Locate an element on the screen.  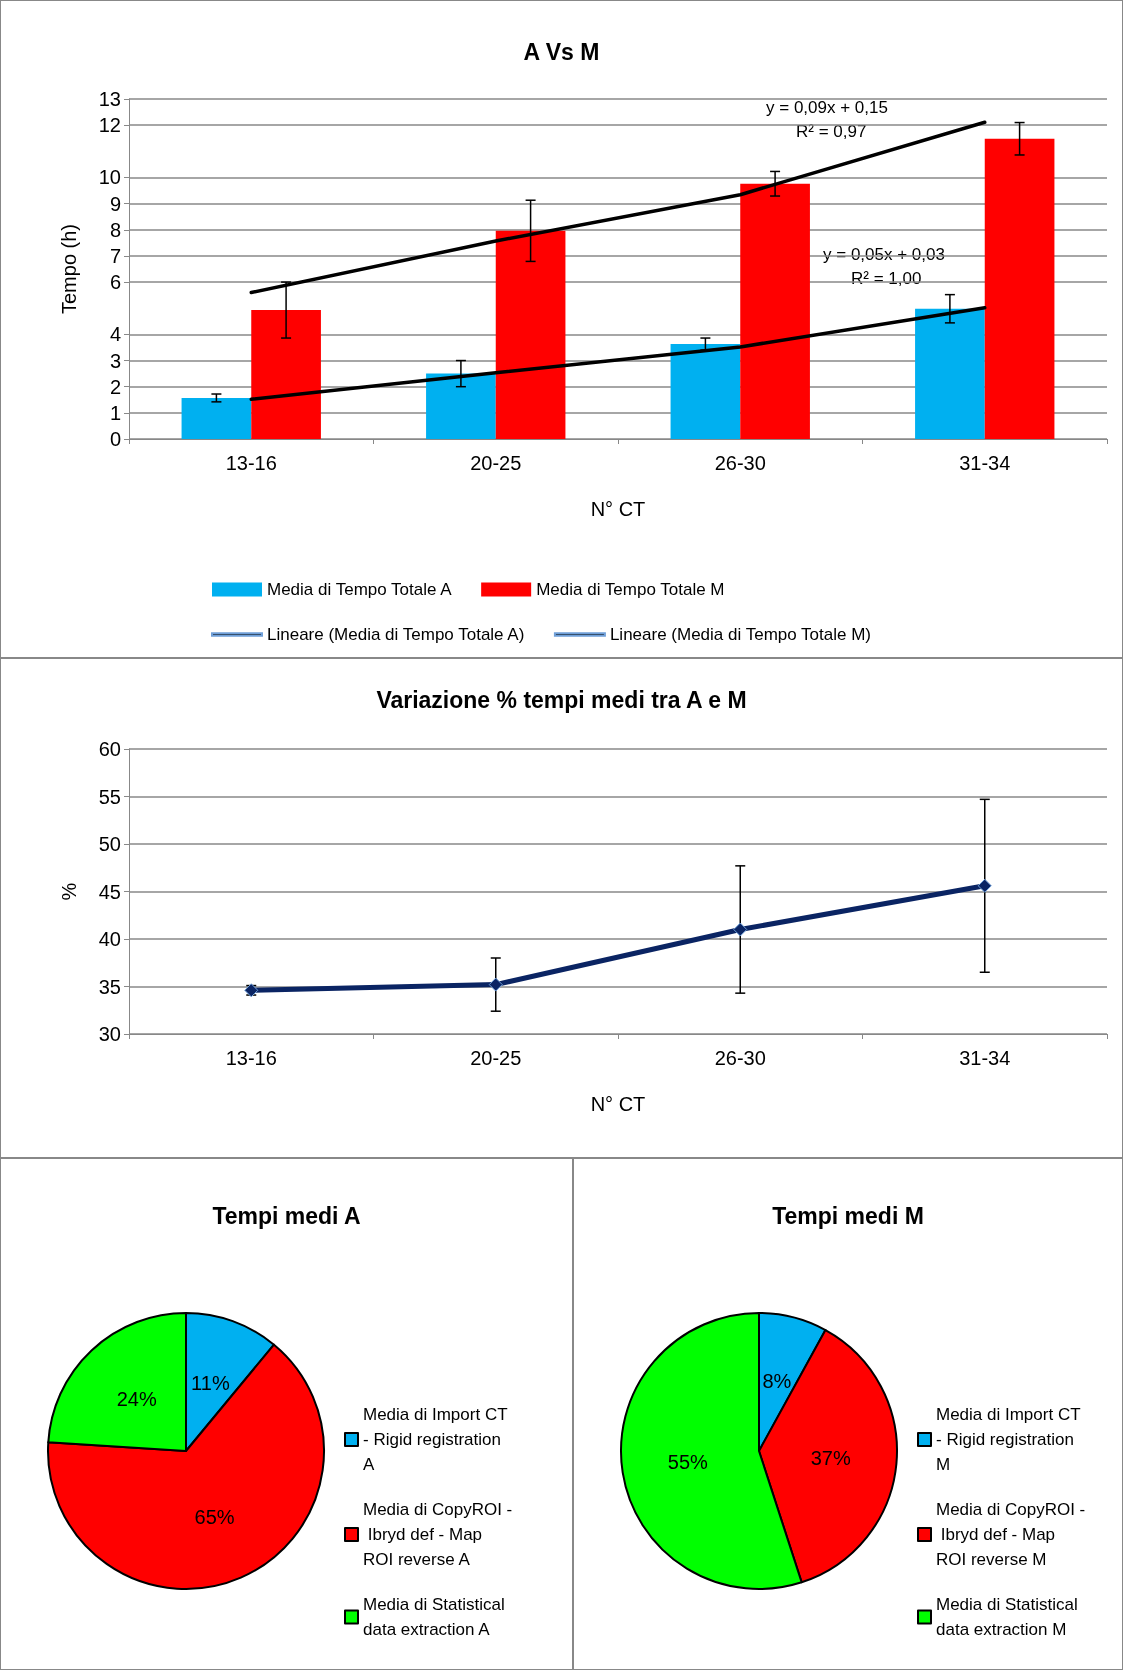
legend-label: Media di Import CT - Rigid registration M is located at coordinates (1010, 1439).